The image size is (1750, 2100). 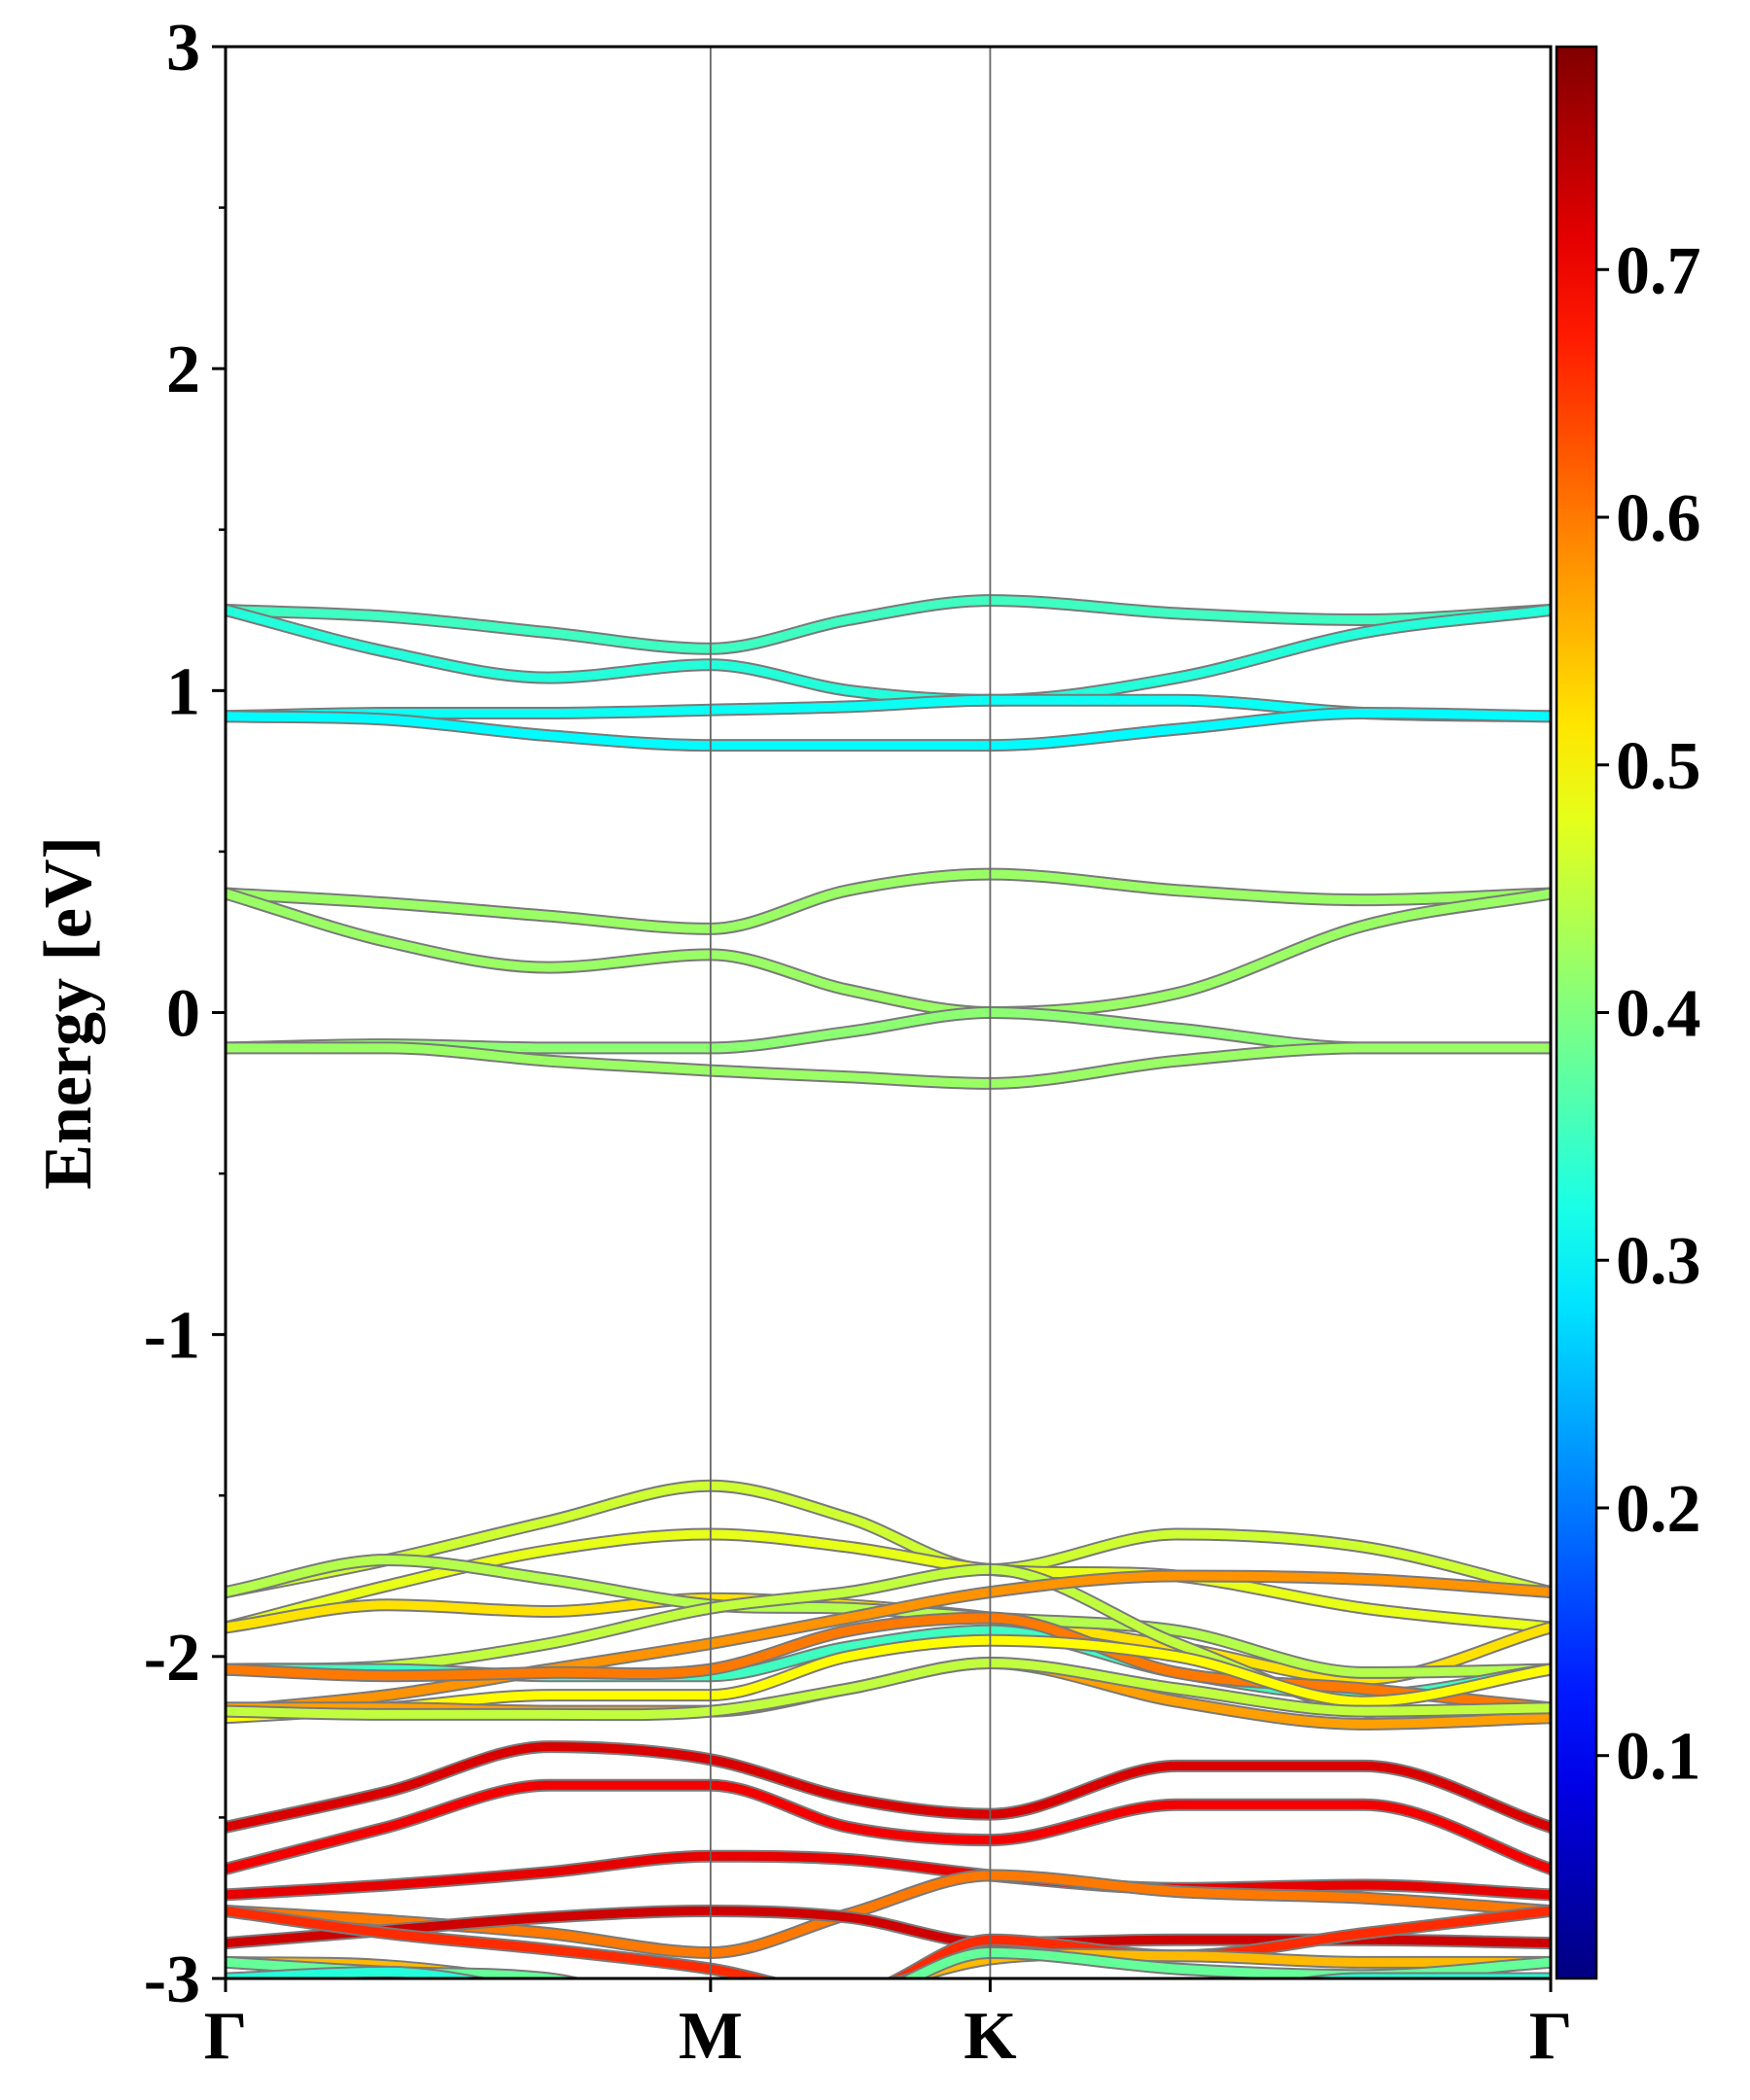 What do you see at coordinates (1576, 1012) in the screenshot?
I see `colorbar-gradient` at bounding box center [1576, 1012].